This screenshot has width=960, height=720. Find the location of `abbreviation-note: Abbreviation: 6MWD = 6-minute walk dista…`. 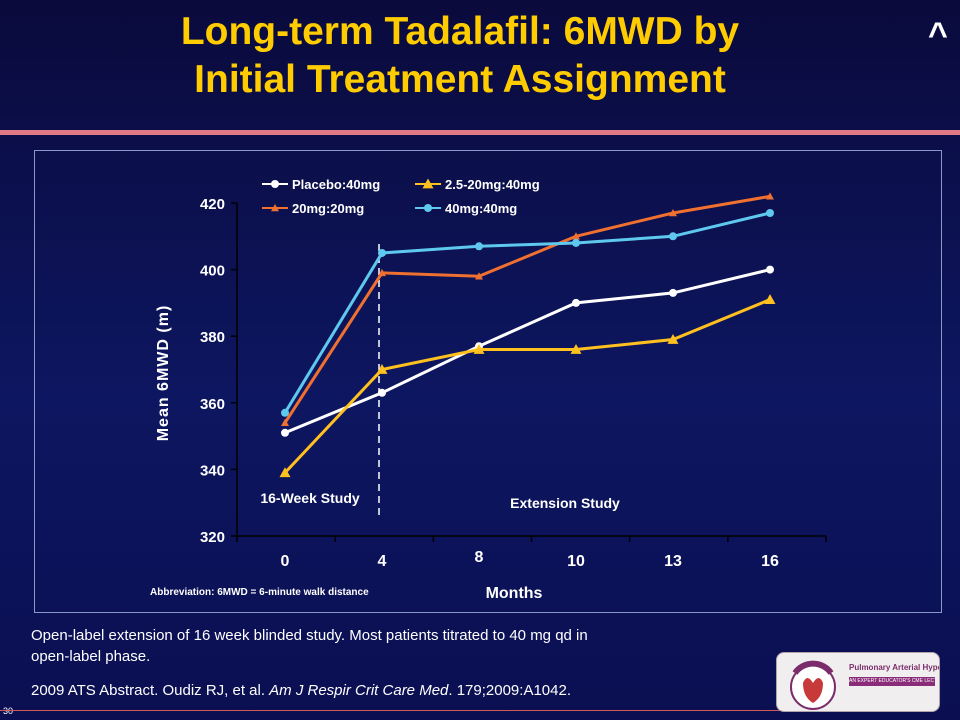

abbreviation-note: Abbreviation: 6MWD = 6-minute walk dista… is located at coordinates (259, 592).